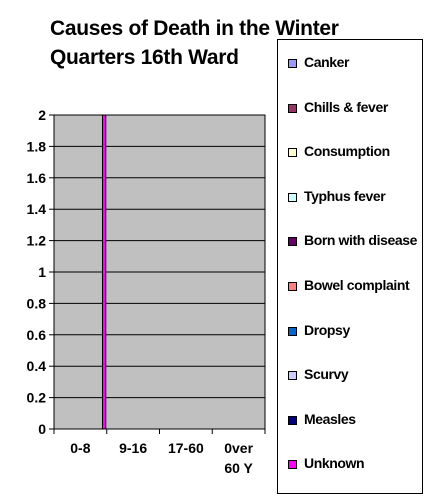 The height and width of the screenshot is (502, 431). I want to click on y-tick-label: 0, so click(42, 429).